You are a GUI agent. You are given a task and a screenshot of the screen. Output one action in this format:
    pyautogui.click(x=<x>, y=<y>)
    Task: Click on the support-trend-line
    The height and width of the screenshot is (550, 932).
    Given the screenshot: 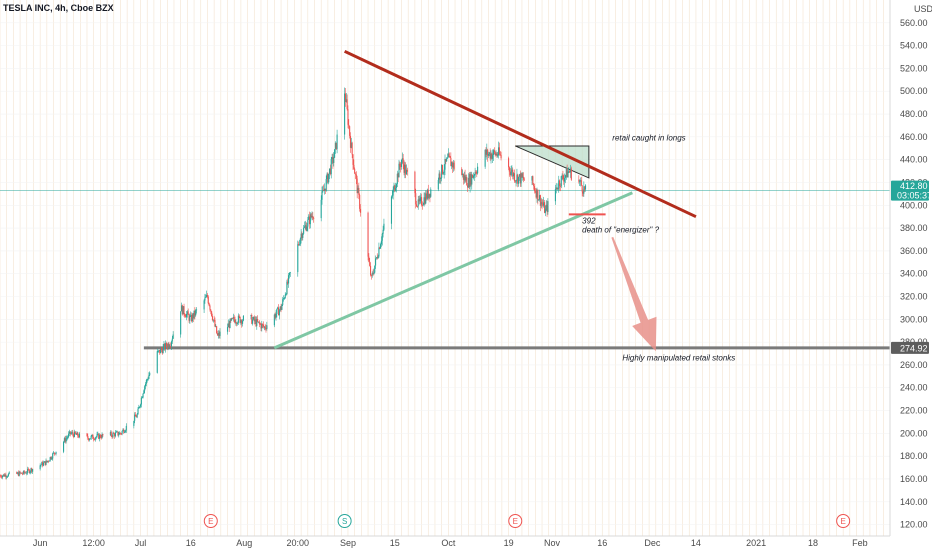 What is the action you would take?
    pyautogui.click(x=453, y=270)
    